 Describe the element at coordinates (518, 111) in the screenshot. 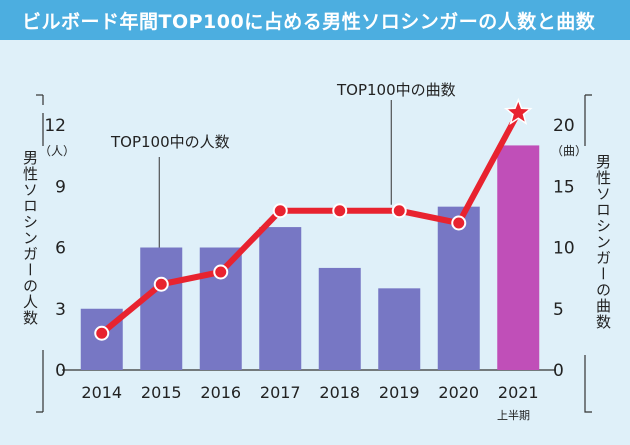

I see `line-point-star` at that location.